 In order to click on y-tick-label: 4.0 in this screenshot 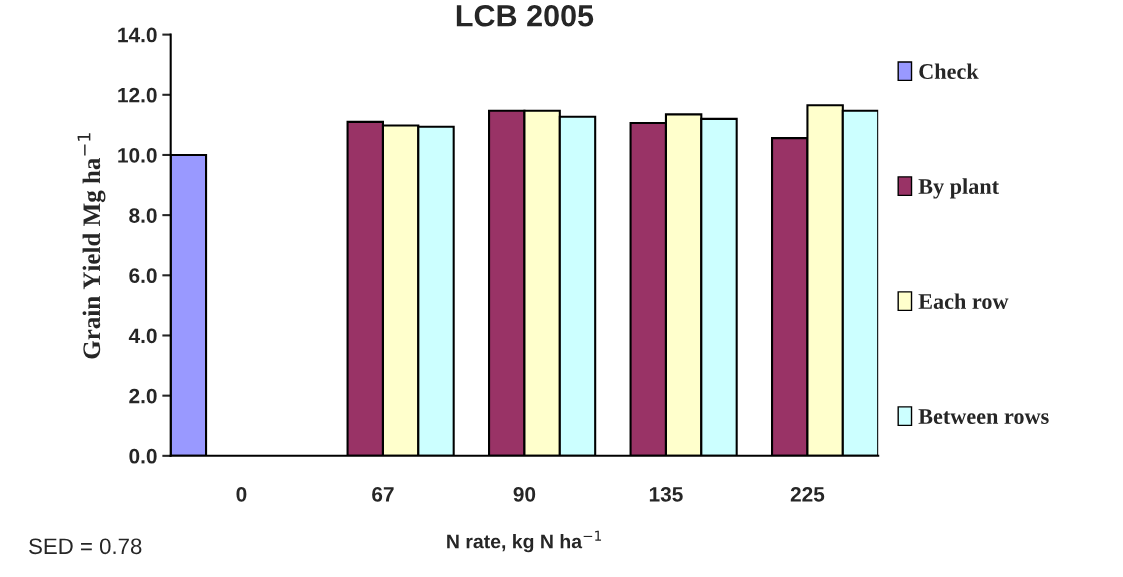, I will do `click(142, 336)`.